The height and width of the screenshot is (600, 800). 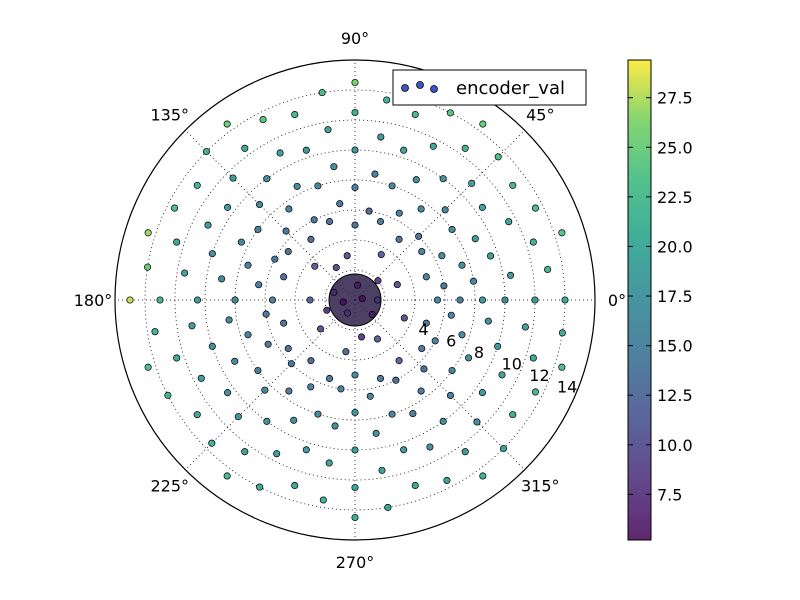 I want to click on radial-tick-label: 4, so click(x=423, y=329).